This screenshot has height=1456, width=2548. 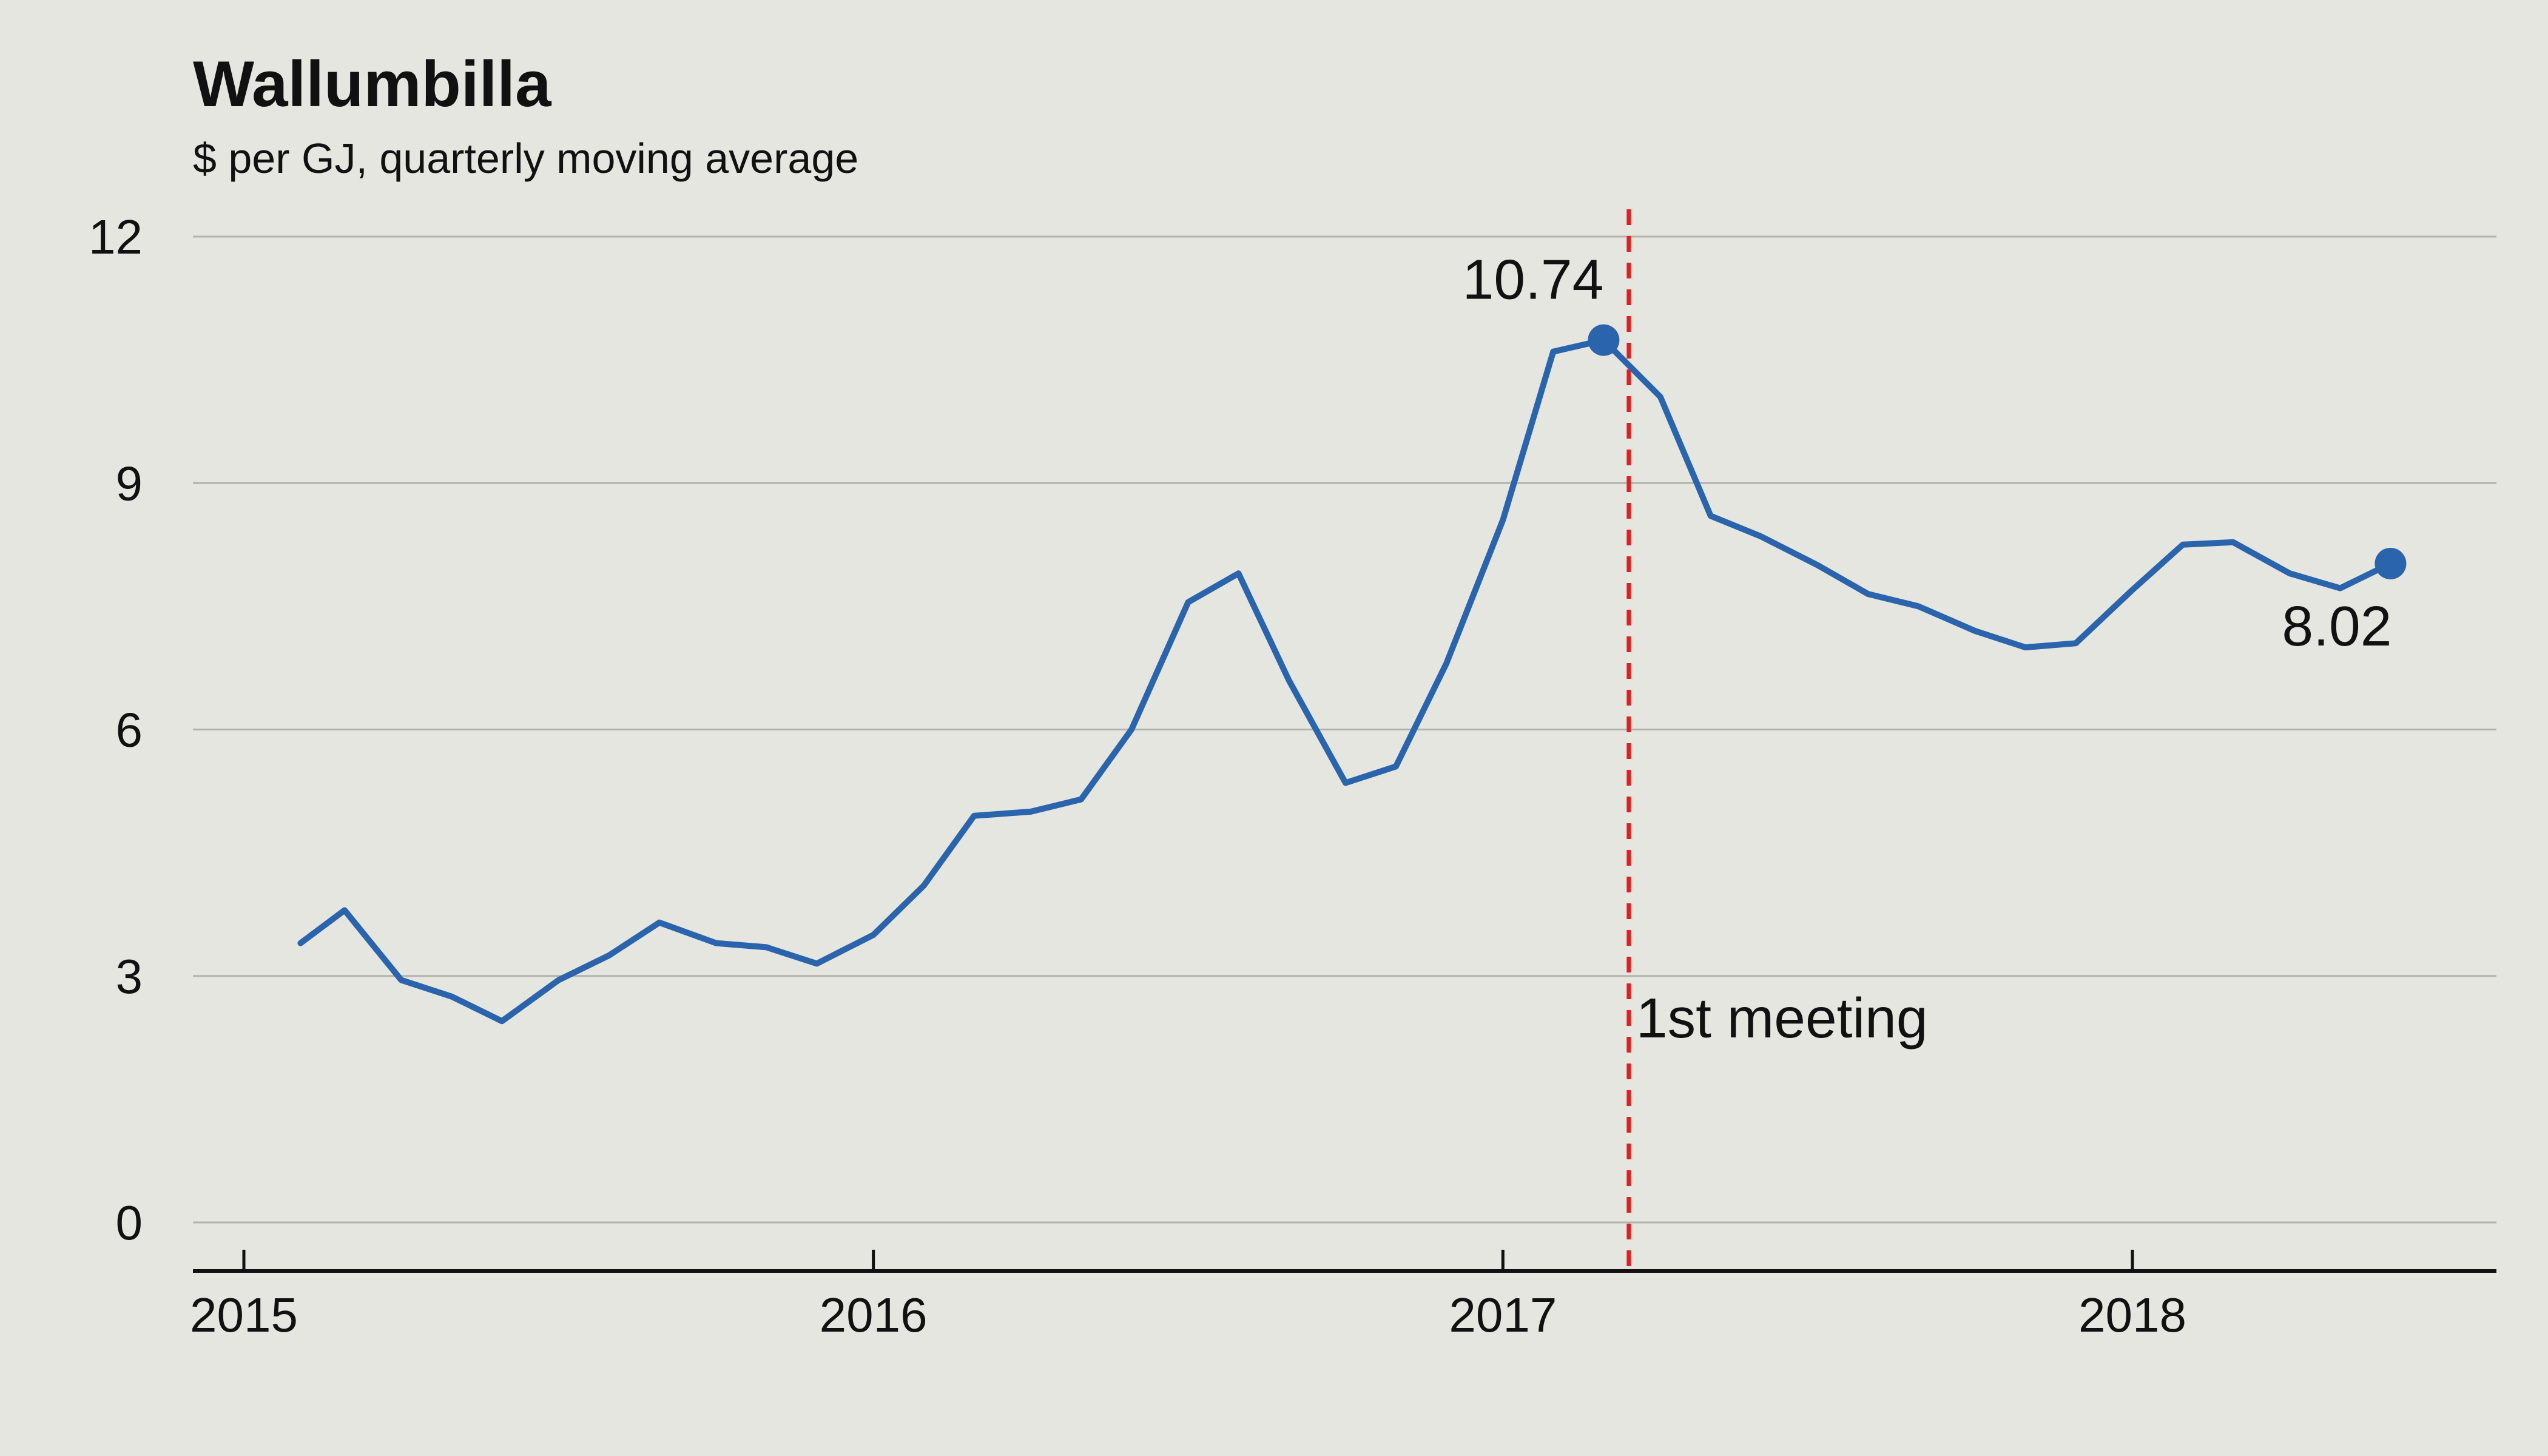 What do you see at coordinates (129, 483) in the screenshot?
I see `y-tick-label: 9` at bounding box center [129, 483].